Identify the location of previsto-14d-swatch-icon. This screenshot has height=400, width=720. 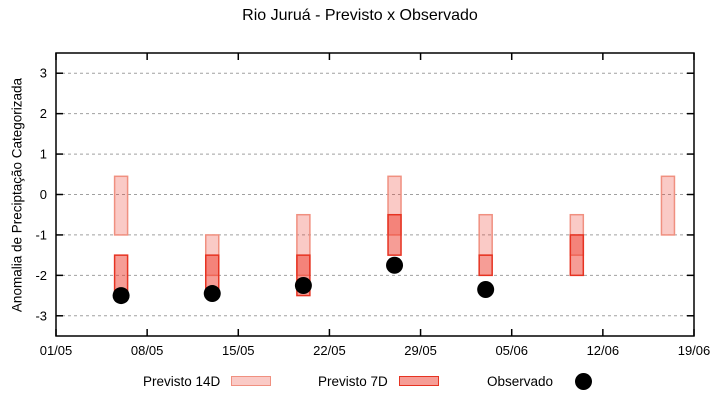
(251, 381).